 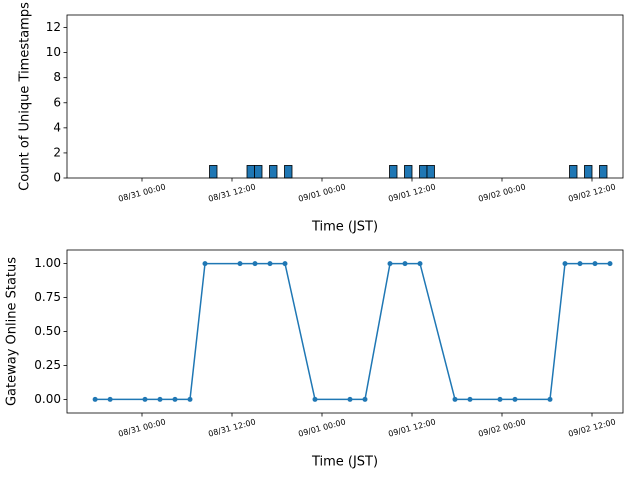 What do you see at coordinates (12, 331) in the screenshot?
I see `y-axis-label: Gateway Online Status` at bounding box center [12, 331].